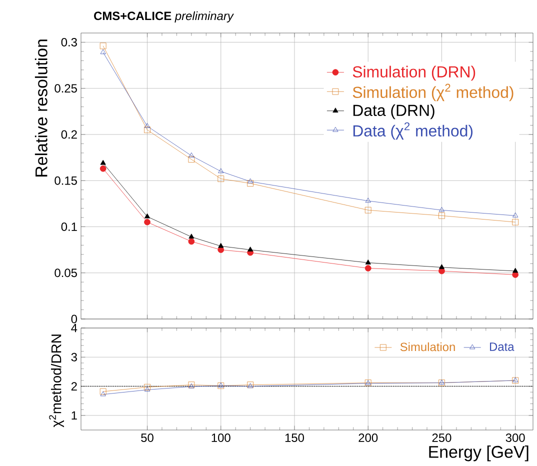  What do you see at coordinates (147, 438) in the screenshot?
I see `x-tick-label: 50` at bounding box center [147, 438].